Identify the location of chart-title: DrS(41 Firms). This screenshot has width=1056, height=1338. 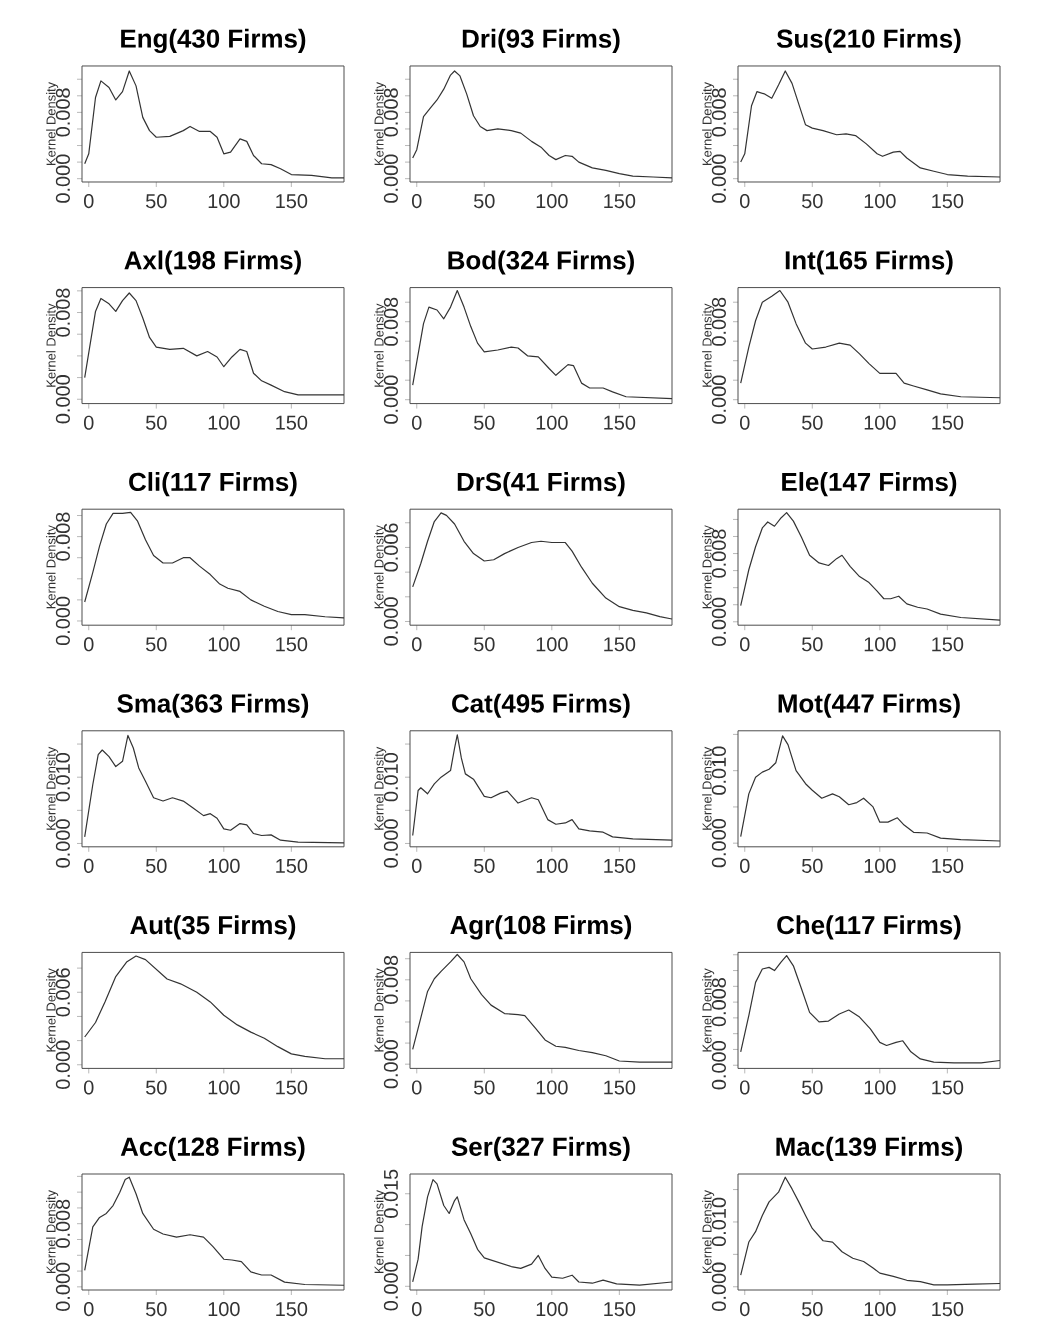
(541, 484).